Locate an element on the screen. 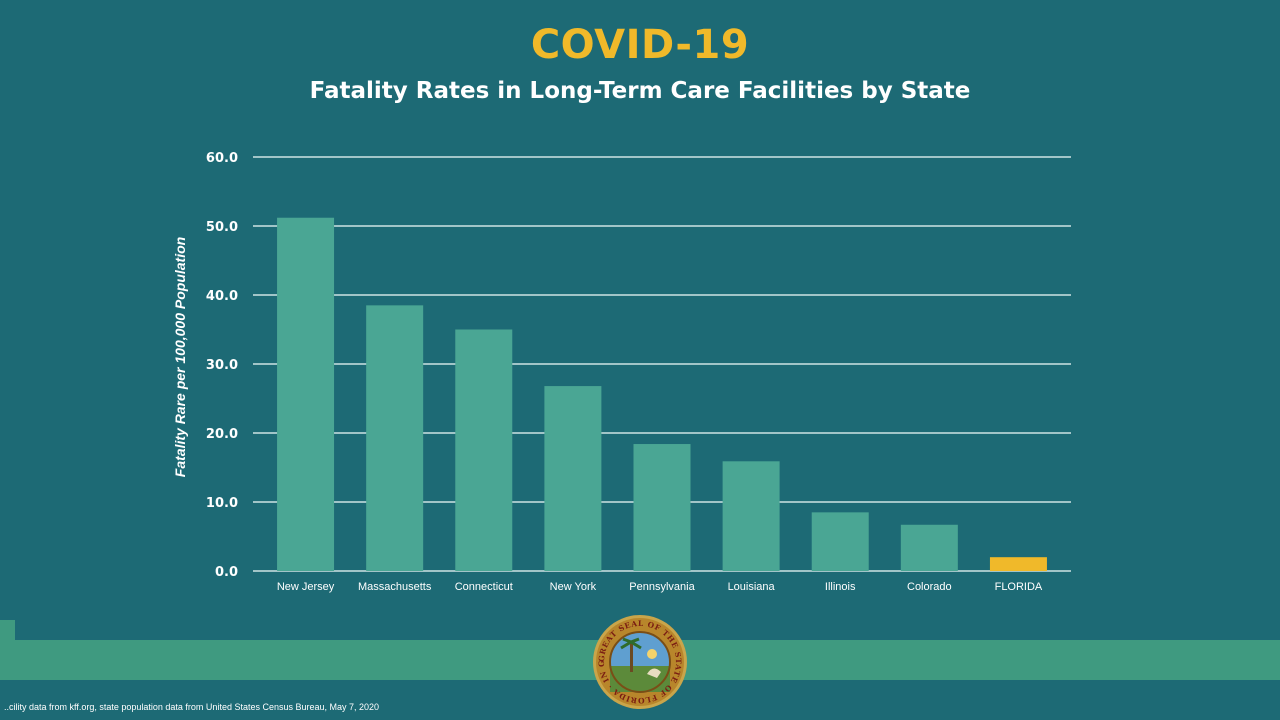 This screenshot has height=720, width=1280. y-tick-label: 30.0 is located at coordinates (222, 365).